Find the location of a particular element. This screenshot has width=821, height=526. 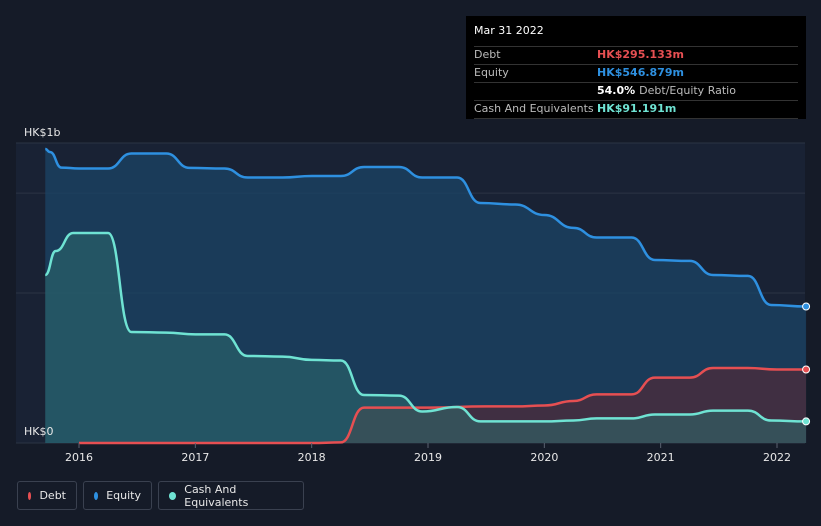

equity-end-point is located at coordinates (806, 306).